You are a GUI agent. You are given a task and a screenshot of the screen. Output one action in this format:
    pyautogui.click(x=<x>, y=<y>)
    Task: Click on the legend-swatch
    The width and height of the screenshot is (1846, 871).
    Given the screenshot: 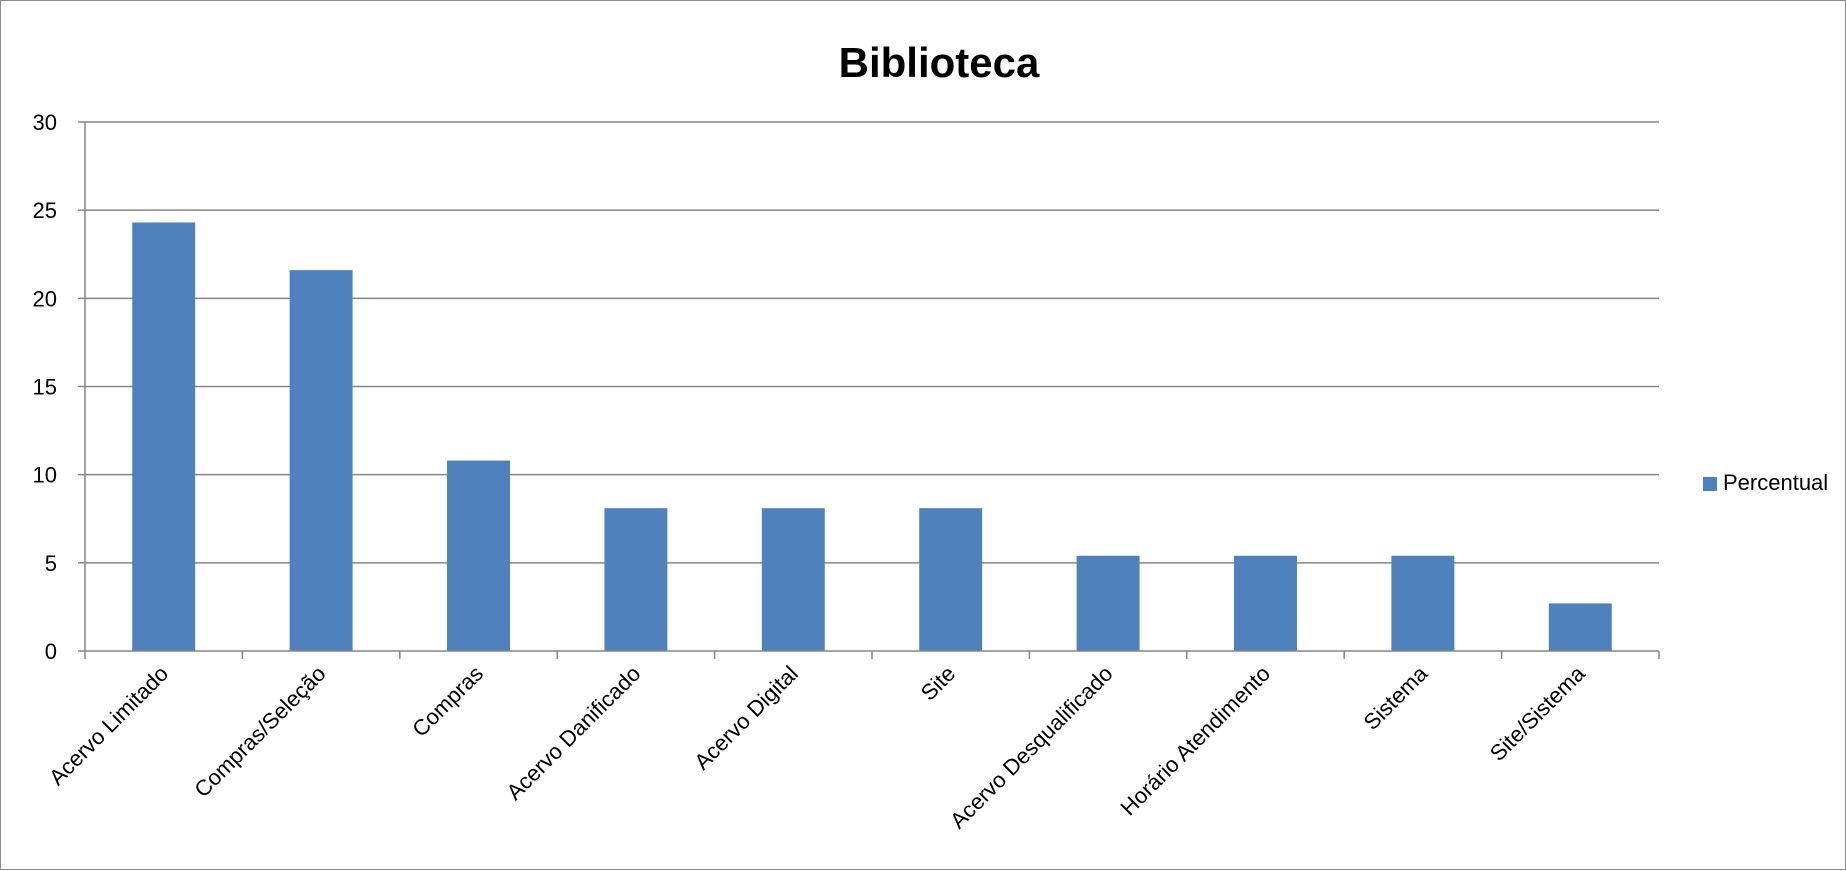 What is the action you would take?
    pyautogui.click(x=1710, y=484)
    